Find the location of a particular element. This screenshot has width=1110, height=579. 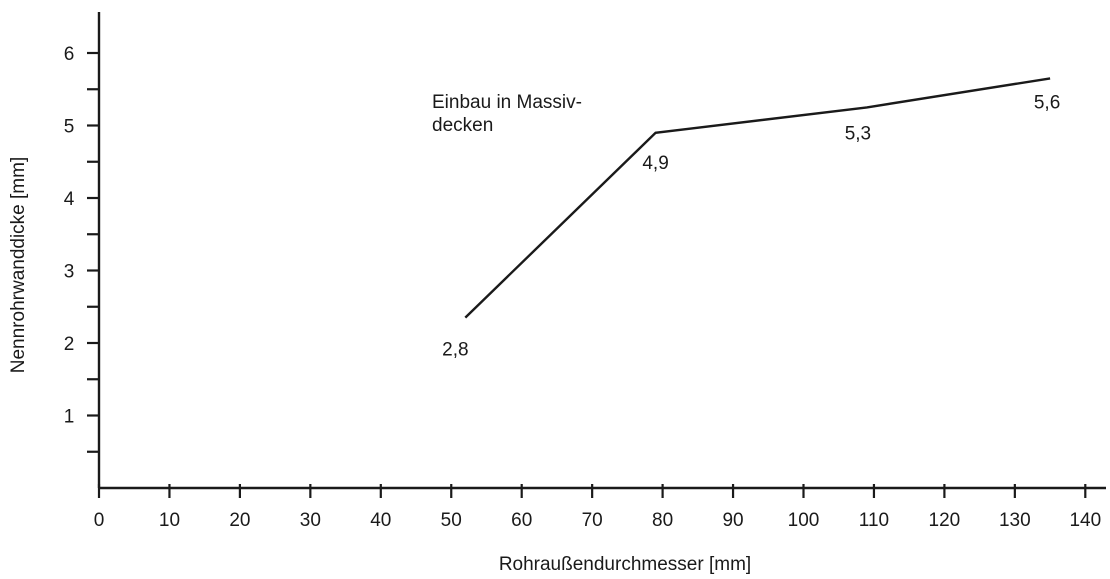

annotation-line-2: decken is located at coordinates (462, 125).